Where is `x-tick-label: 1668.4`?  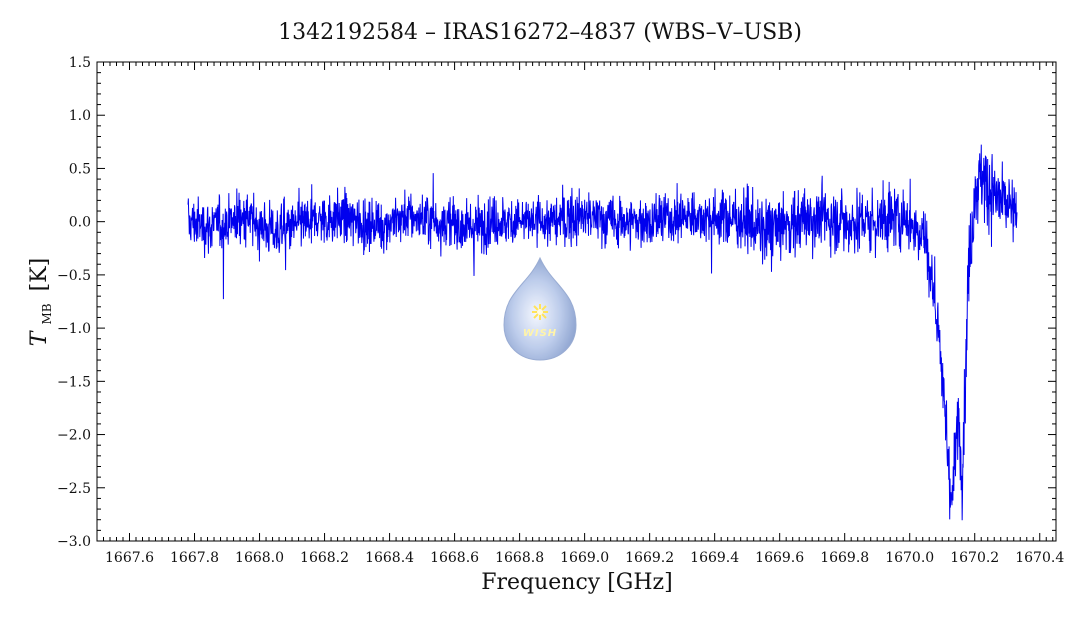
x-tick-label: 1668.4 is located at coordinates (389, 558).